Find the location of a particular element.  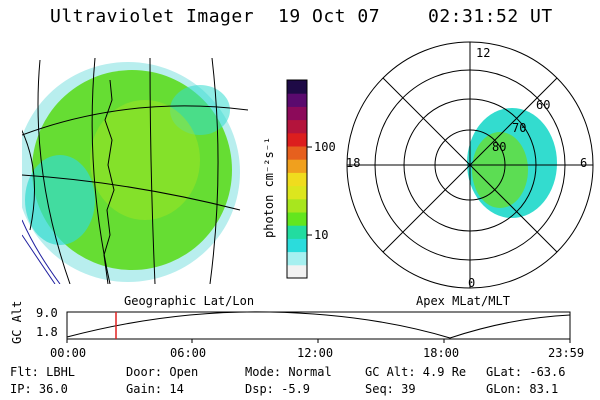

info-glat: GLat: -63.6 is located at coordinates (526, 372).